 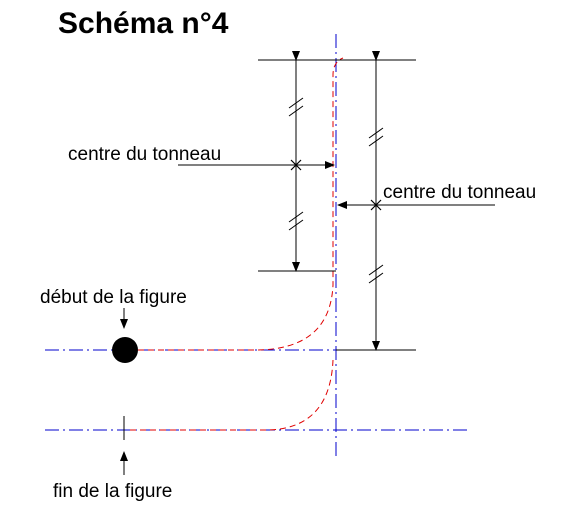 What do you see at coordinates (125, 350) in the screenshot?
I see `start-point-dot` at bounding box center [125, 350].